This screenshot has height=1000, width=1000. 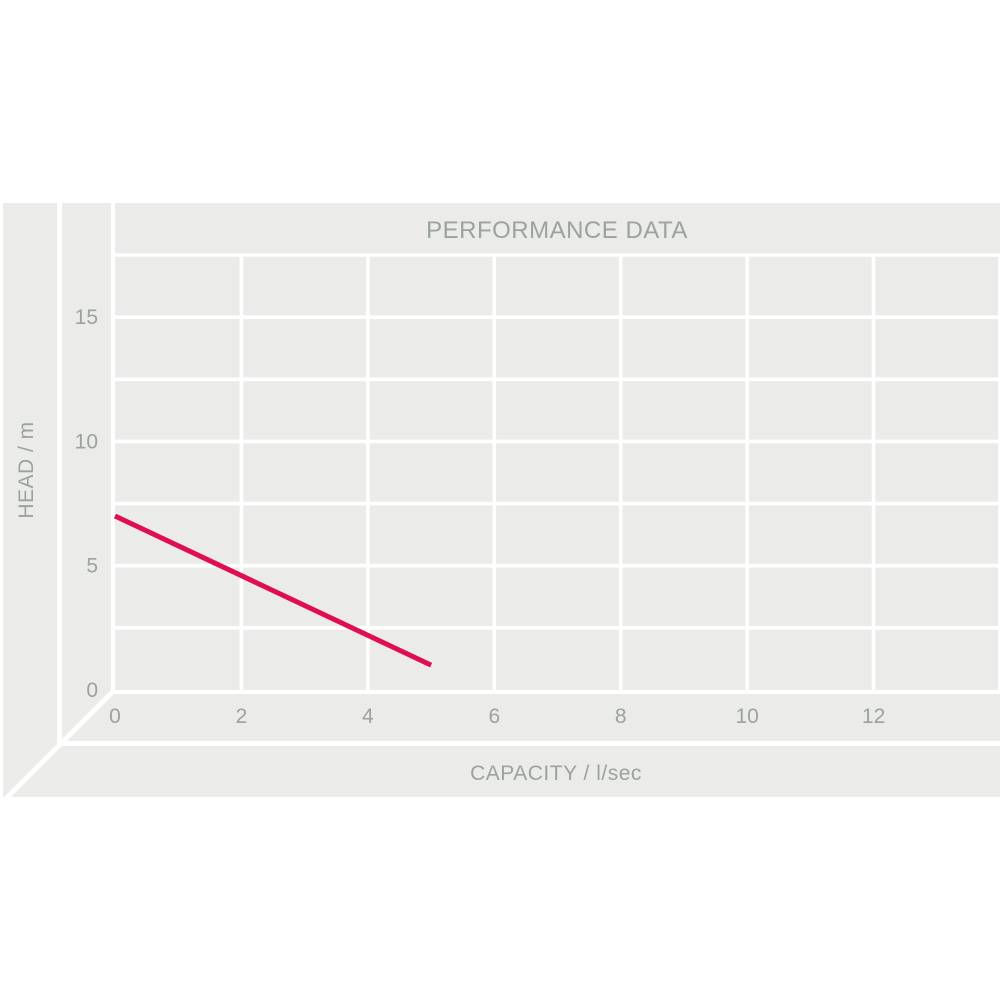 I want to click on x-tick-label-0: 0, so click(x=115, y=716).